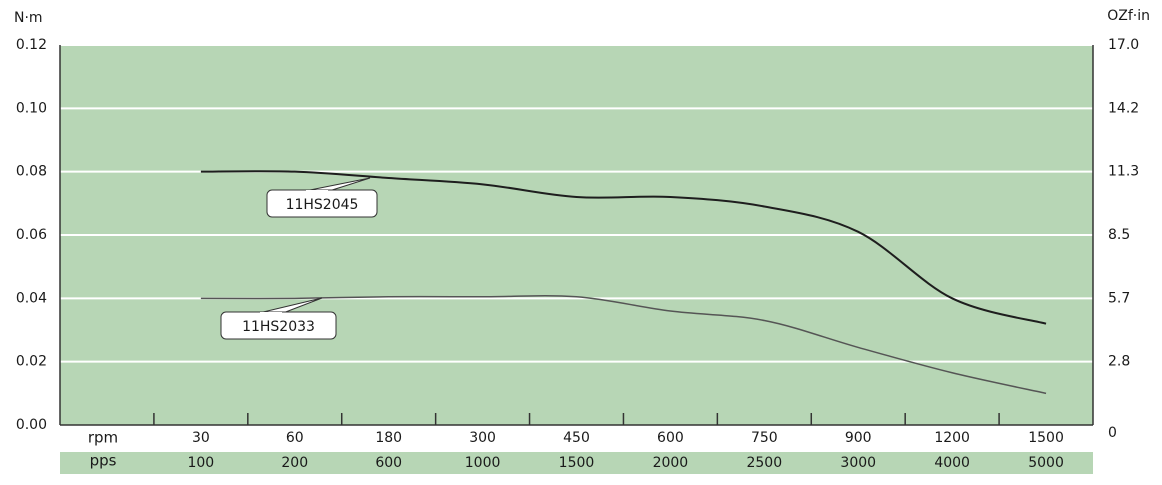  What do you see at coordinates (31, 362) in the screenshot?
I see `y-tick-label: 0.02` at bounding box center [31, 362].